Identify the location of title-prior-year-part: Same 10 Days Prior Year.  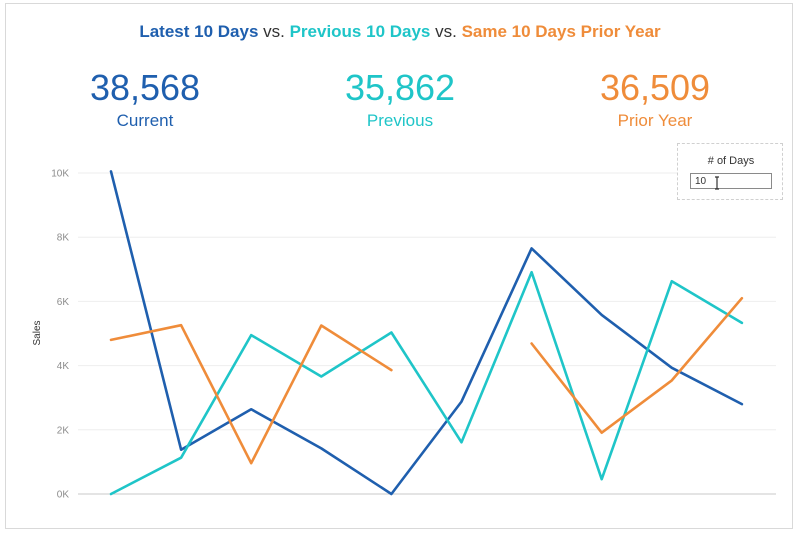
(561, 31).